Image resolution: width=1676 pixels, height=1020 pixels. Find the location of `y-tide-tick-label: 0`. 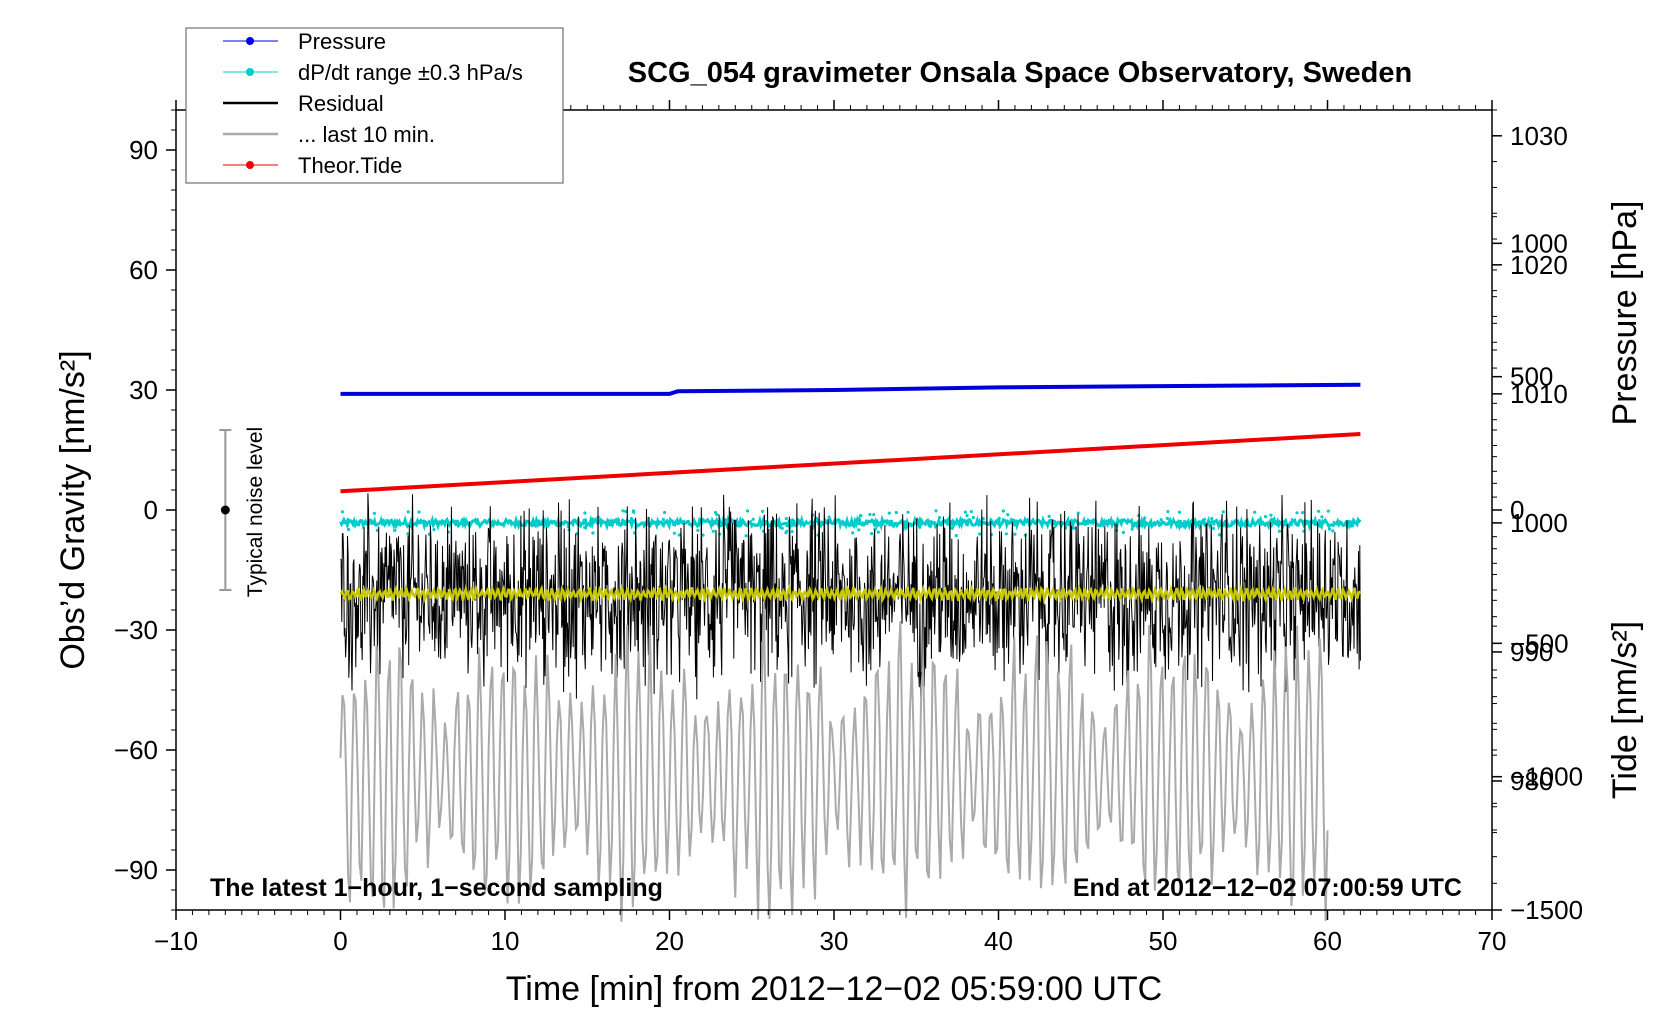

y-tide-tick-label: 0 is located at coordinates (1517, 510).